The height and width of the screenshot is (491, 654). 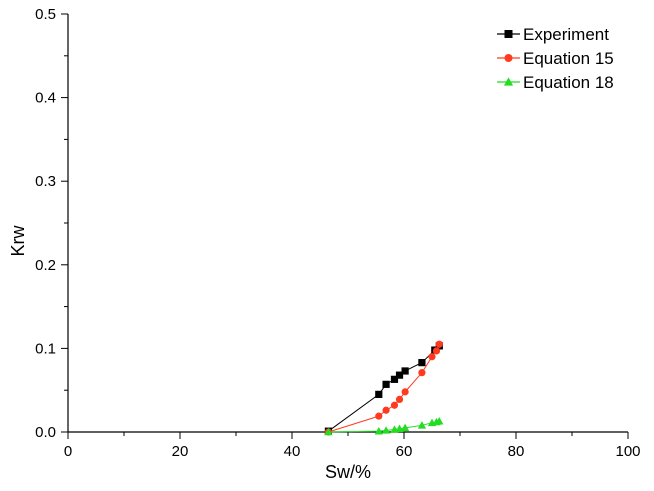 What do you see at coordinates (627, 451) in the screenshot?
I see `x-tick-label: 100` at bounding box center [627, 451].